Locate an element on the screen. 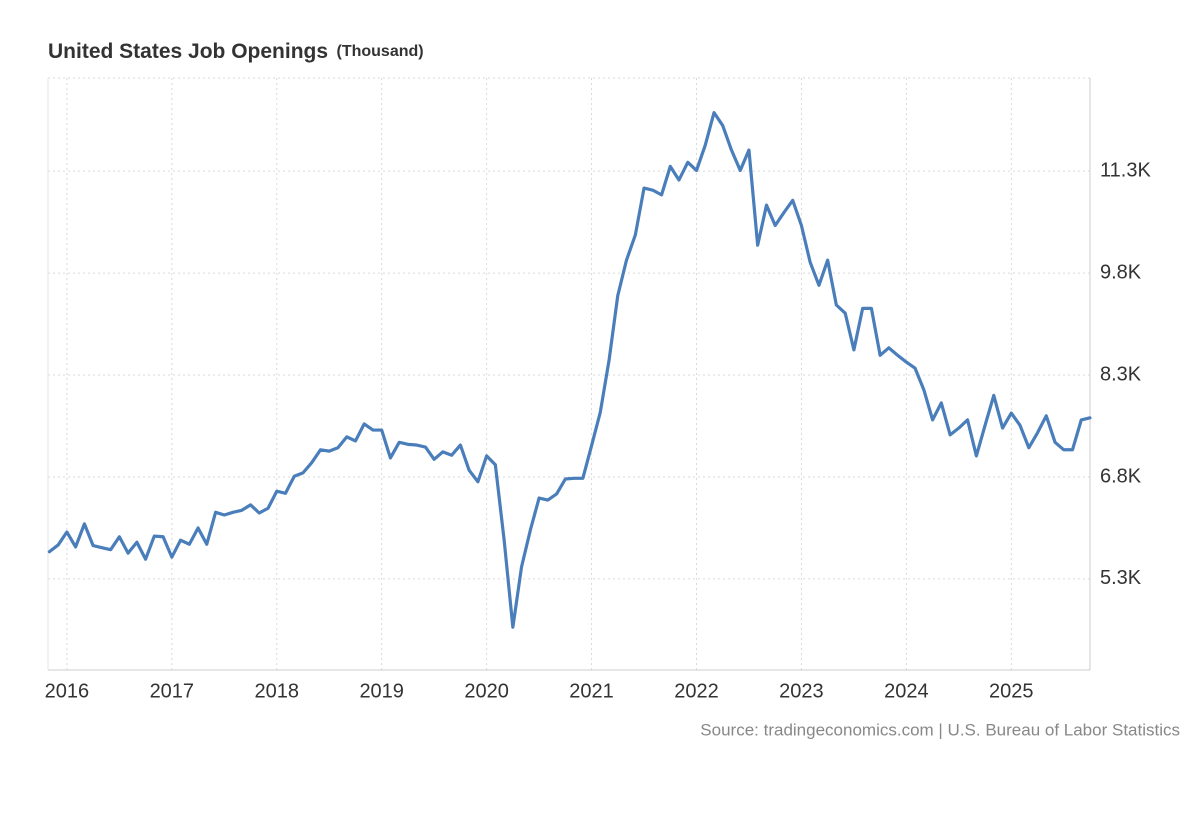  x-tick-label: 2024 is located at coordinates (906, 691).